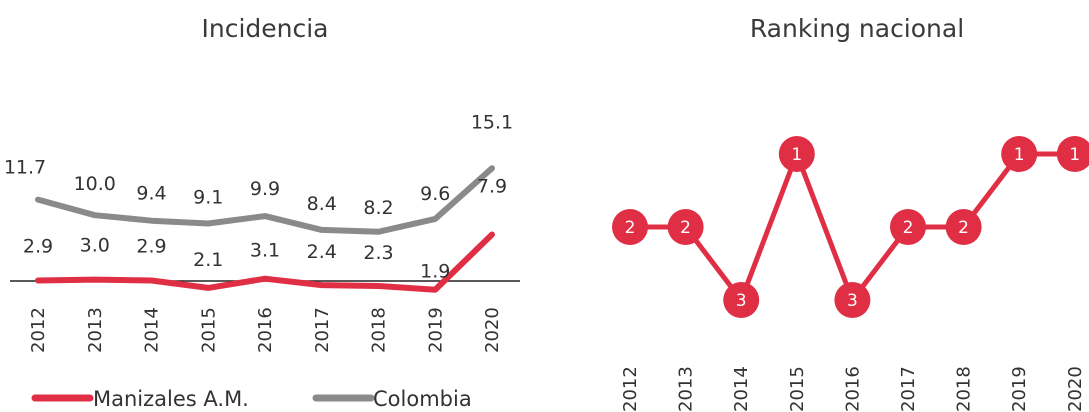 Image resolution: width=1089 pixels, height=412 pixels. I want to click on colombia-series-line, so click(265, 200).